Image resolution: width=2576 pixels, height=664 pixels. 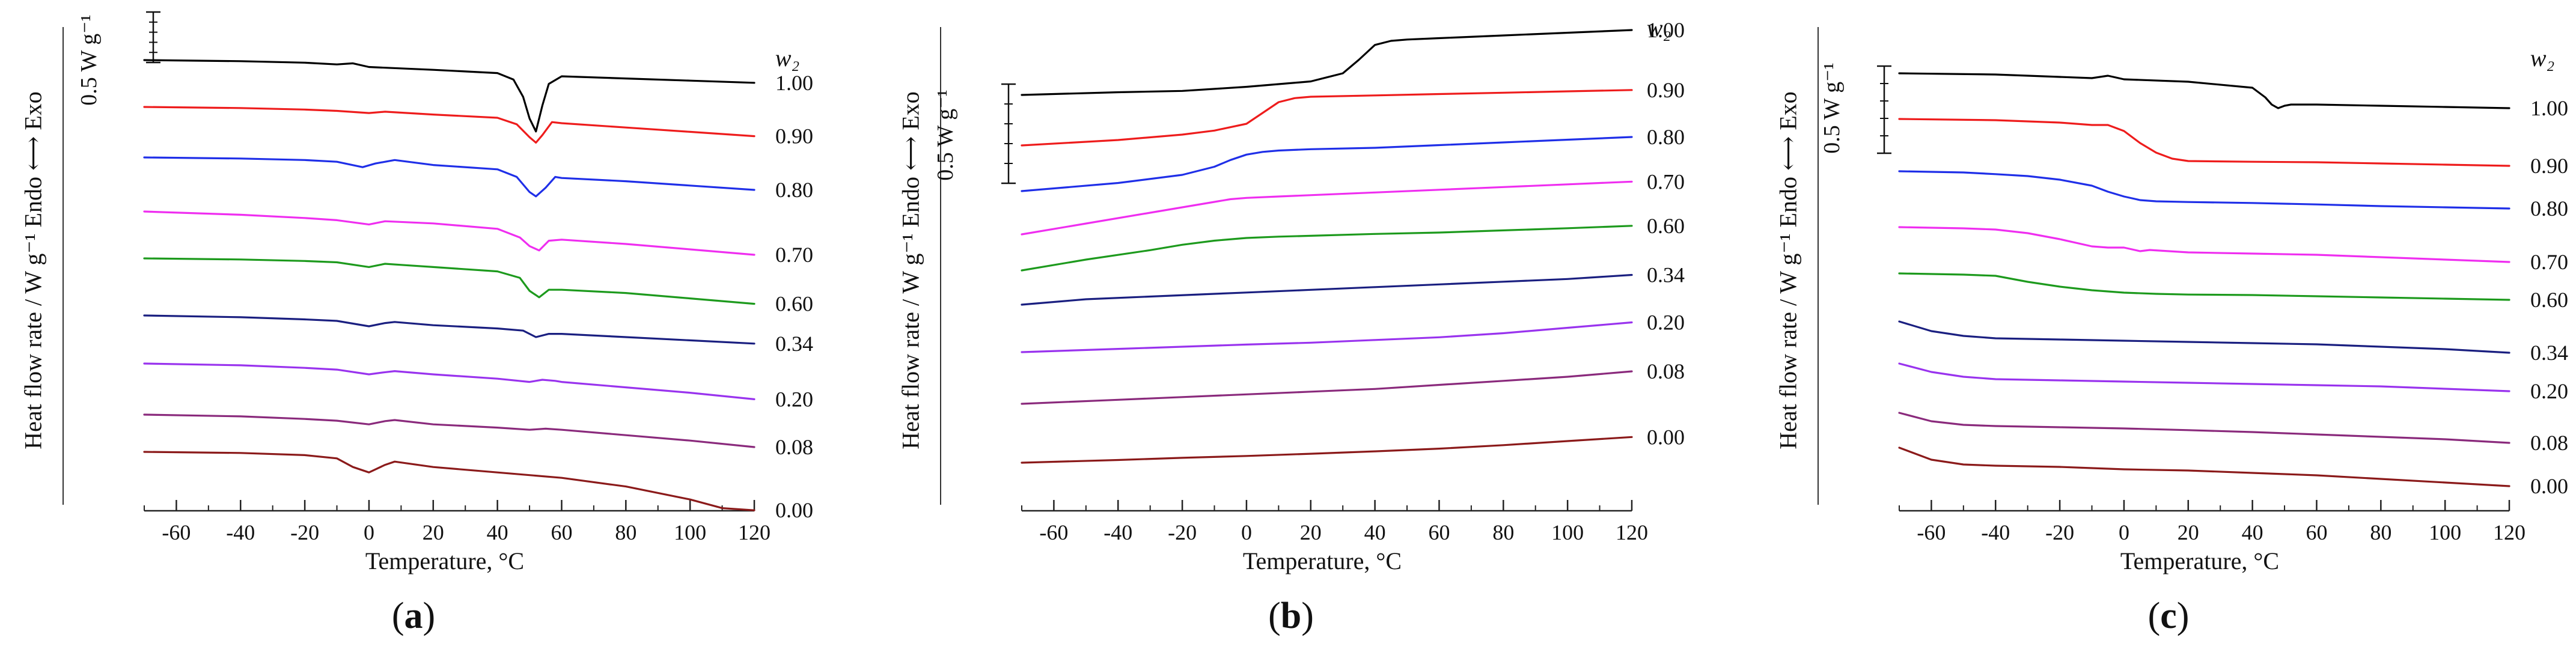 What do you see at coordinates (413, 615) in the screenshot?
I see `panel-label-a: (a)` at bounding box center [413, 615].